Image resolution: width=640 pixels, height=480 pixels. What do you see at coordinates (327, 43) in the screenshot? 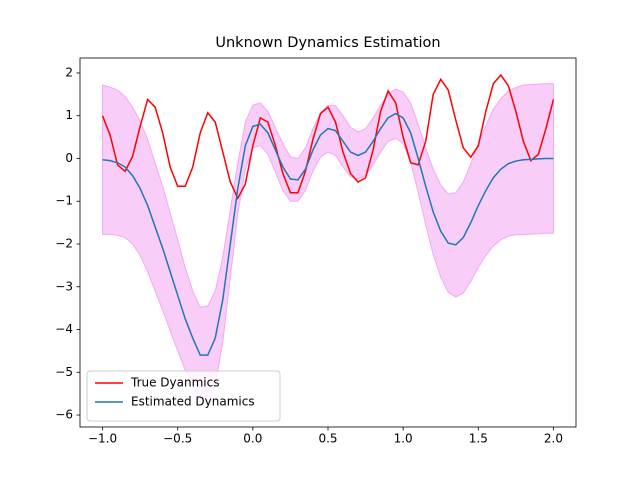
I see `chart-title: Unknown Dynamics Estimation` at bounding box center [327, 43].